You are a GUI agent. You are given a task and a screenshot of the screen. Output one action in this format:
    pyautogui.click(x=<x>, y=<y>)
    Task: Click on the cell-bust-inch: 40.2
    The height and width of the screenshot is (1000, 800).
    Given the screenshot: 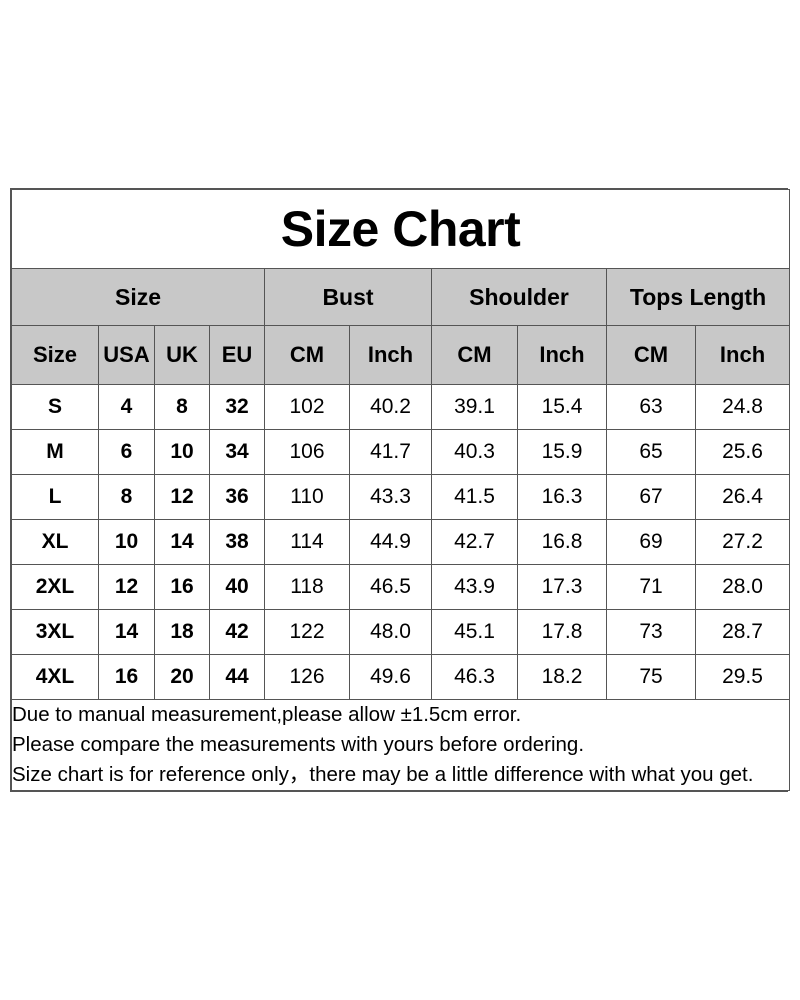 What is the action you would take?
    pyautogui.click(x=390, y=407)
    